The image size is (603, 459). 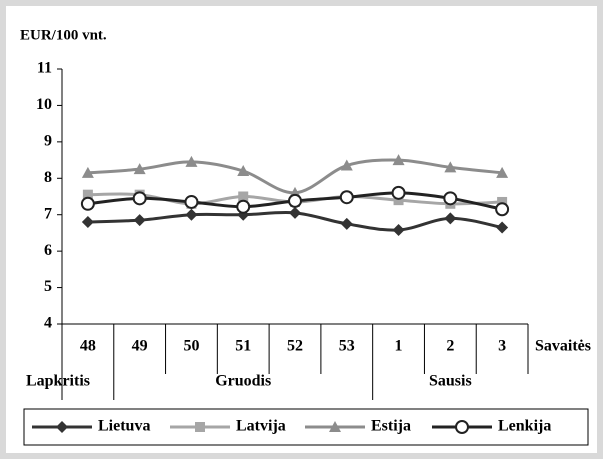 What do you see at coordinates (243, 381) in the screenshot?
I see `x-group-label: Gruodis` at bounding box center [243, 381].